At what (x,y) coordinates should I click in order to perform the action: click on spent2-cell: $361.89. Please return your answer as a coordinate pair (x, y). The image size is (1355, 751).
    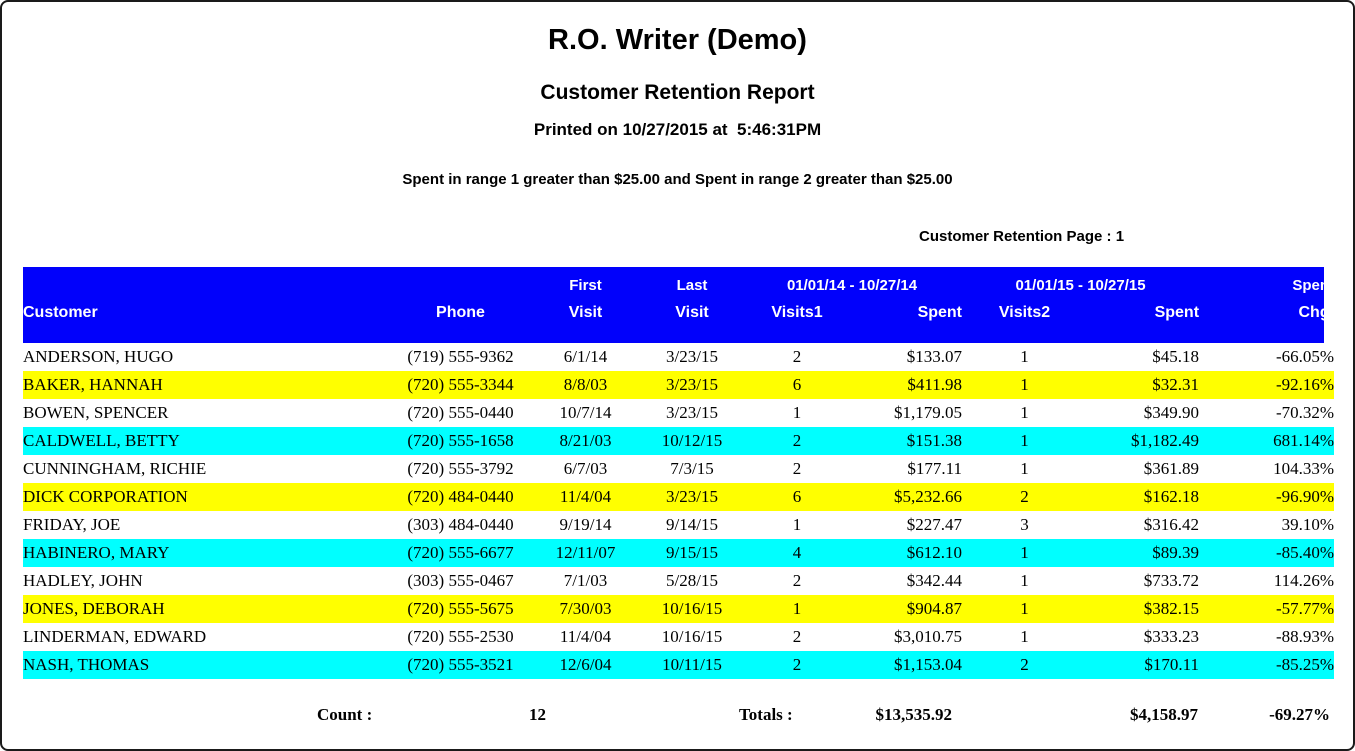
    Looking at the image, I should click on (1171, 468).